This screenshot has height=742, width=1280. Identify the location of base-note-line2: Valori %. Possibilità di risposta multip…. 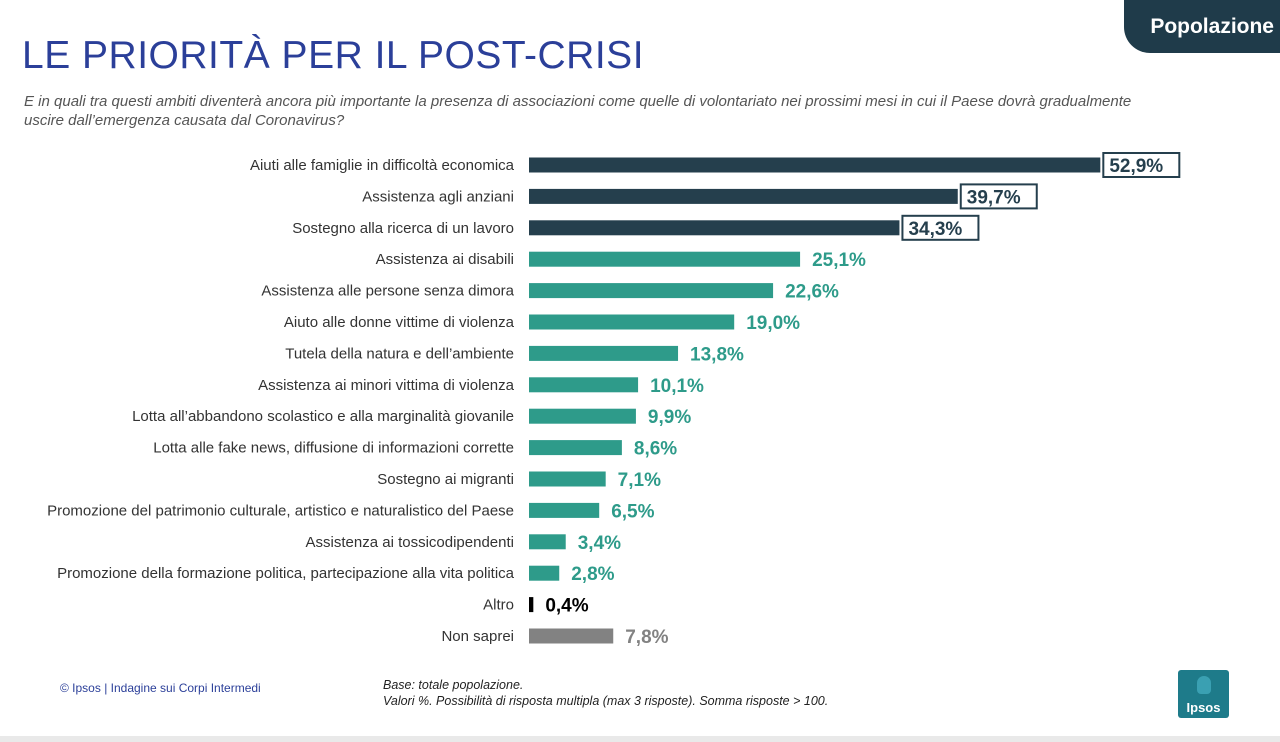
(606, 701).